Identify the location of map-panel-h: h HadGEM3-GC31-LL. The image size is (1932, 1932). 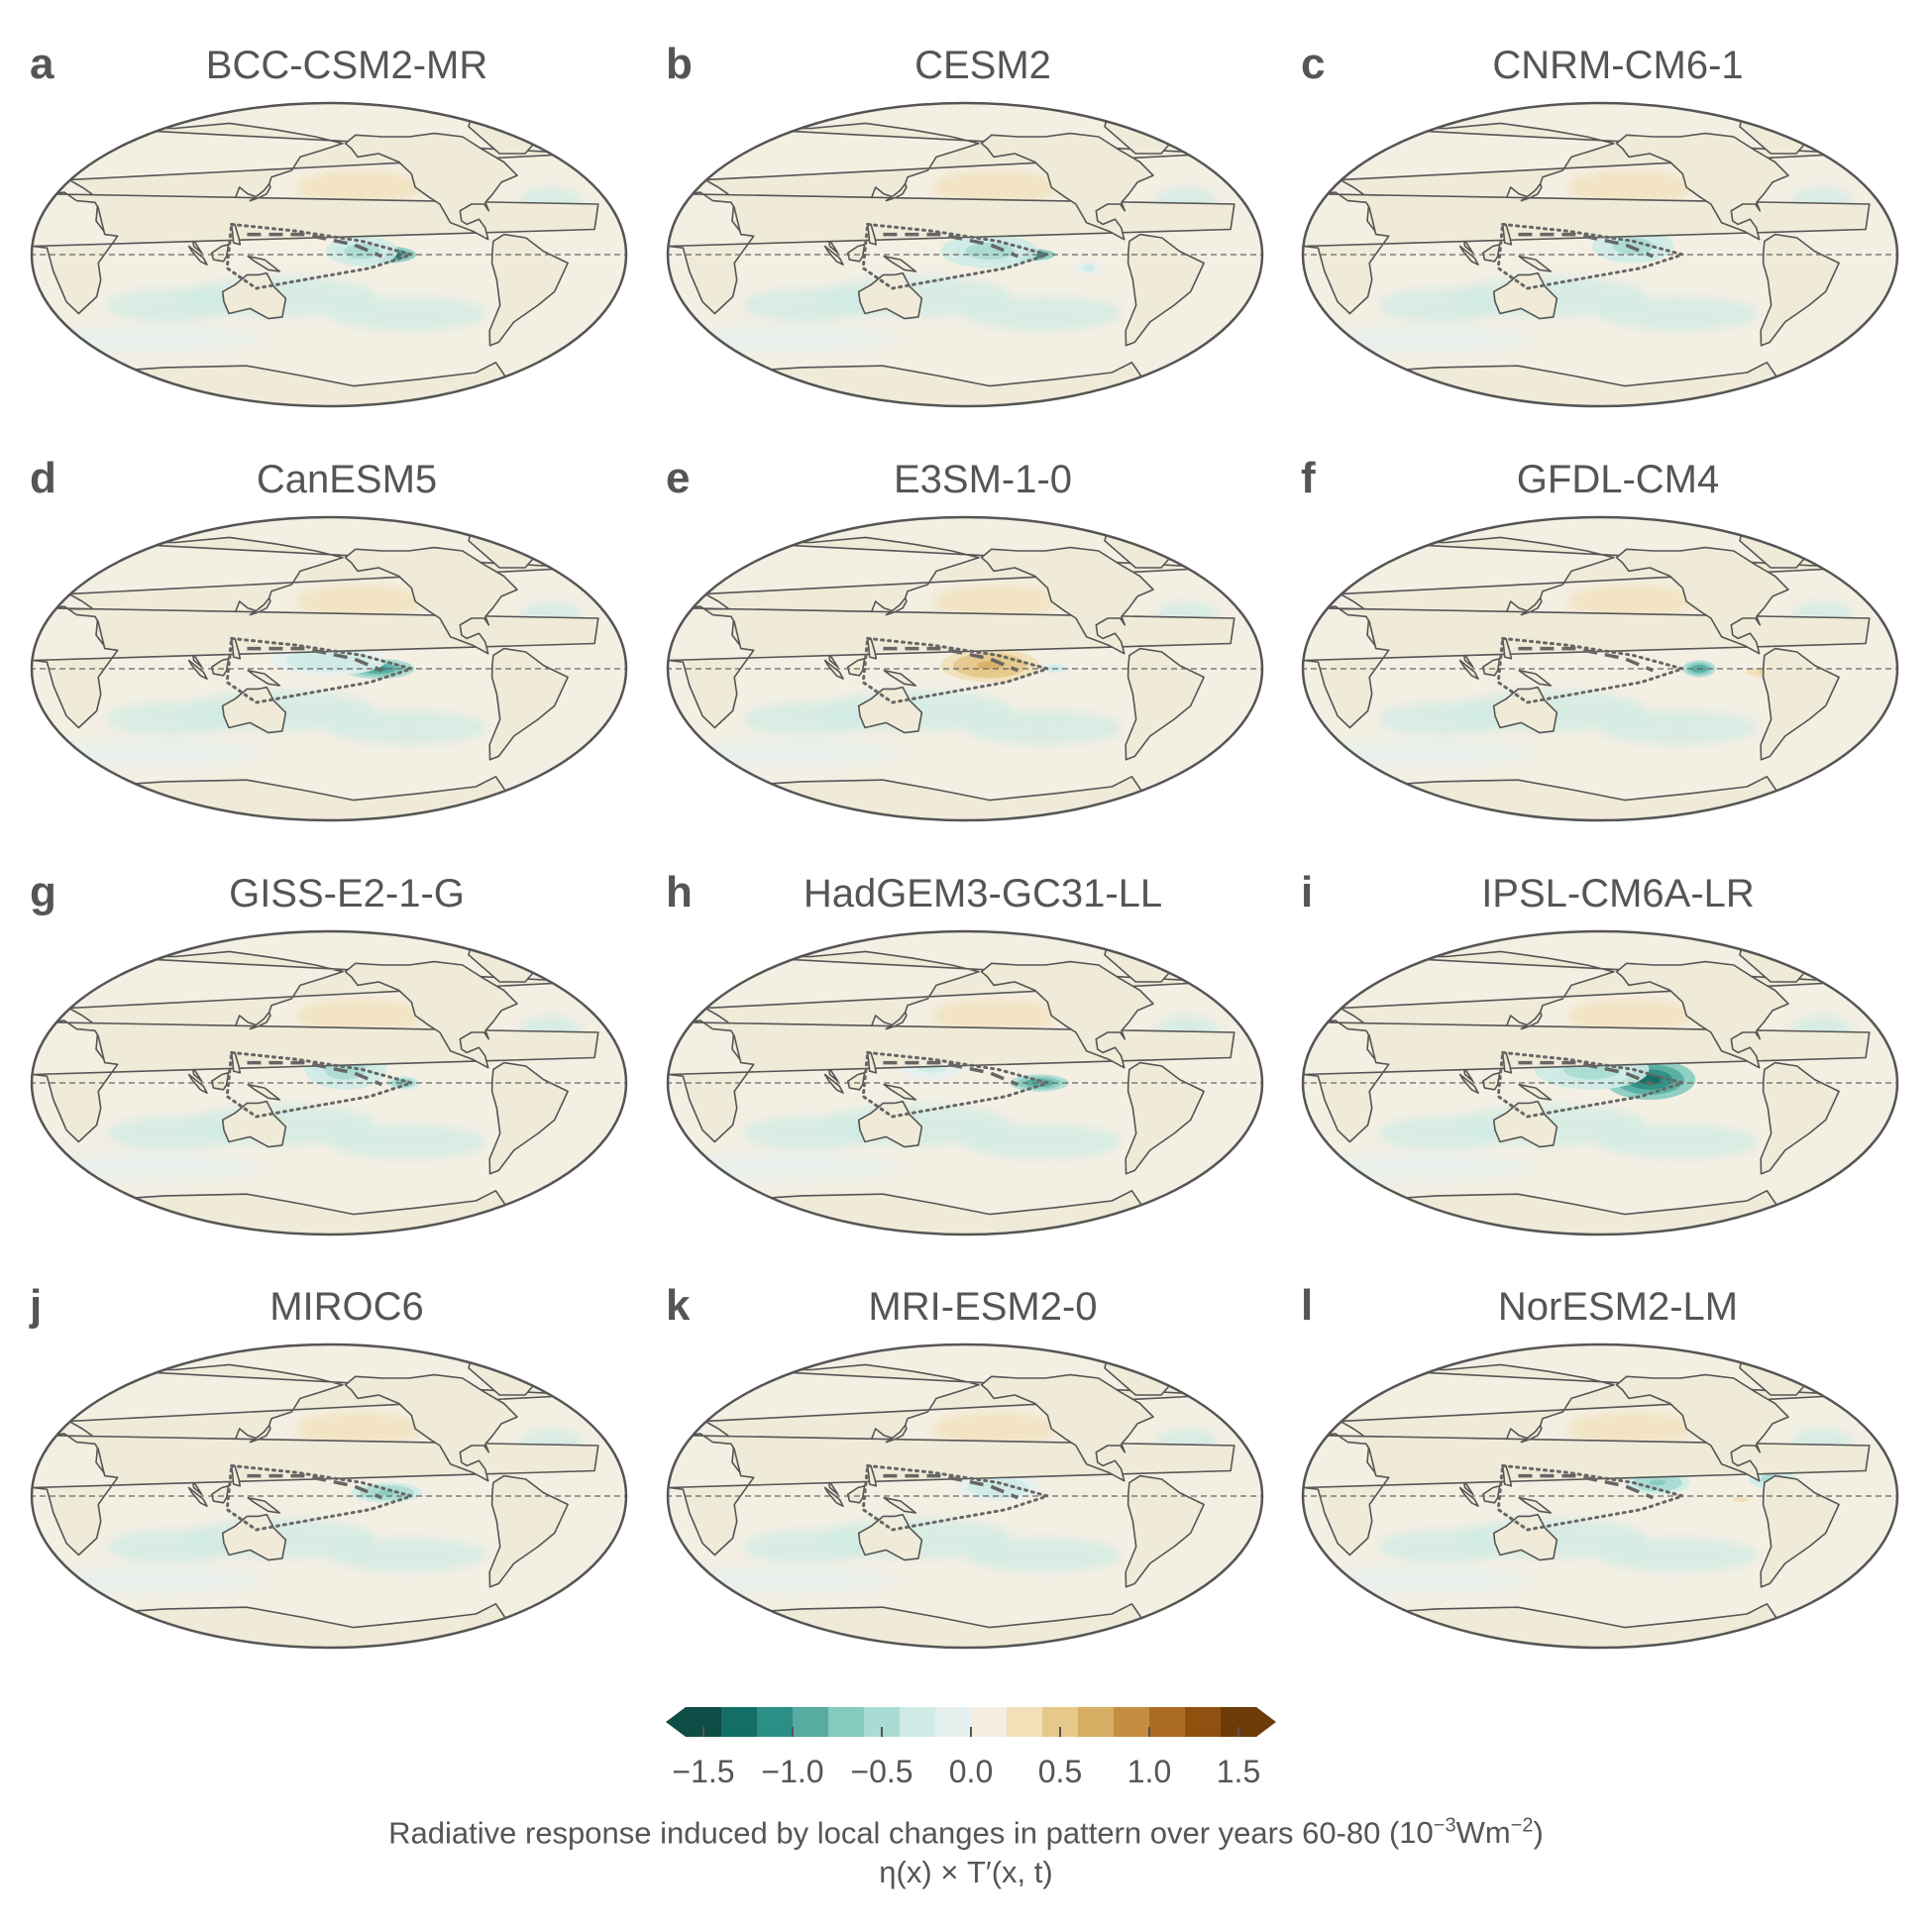
(983, 1071).